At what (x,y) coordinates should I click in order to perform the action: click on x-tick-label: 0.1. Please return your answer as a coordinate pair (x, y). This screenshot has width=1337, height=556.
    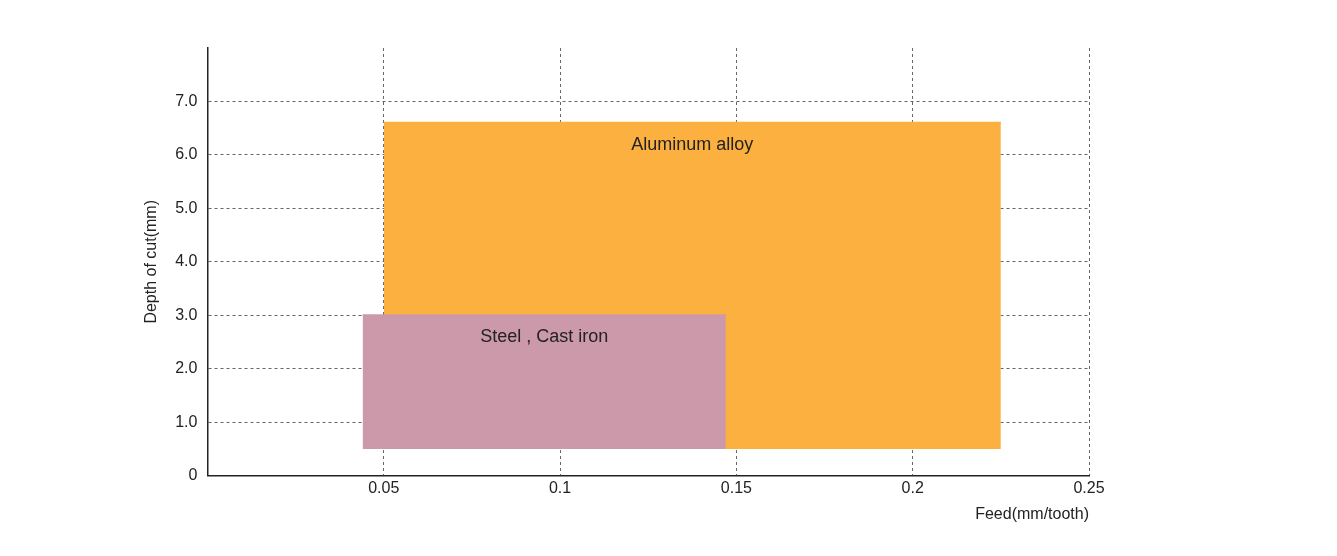
    Looking at the image, I should click on (560, 487).